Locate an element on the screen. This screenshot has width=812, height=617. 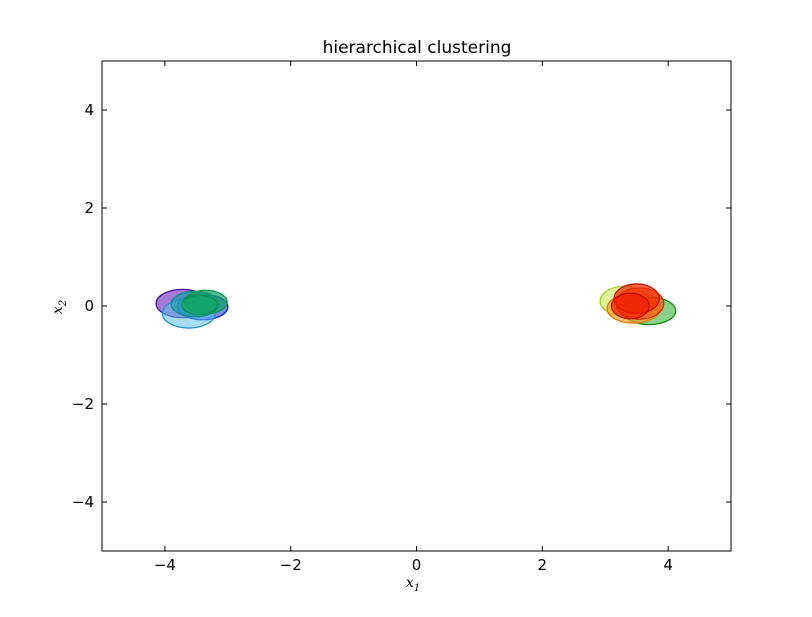
x-axis-label: x1 is located at coordinates (413, 584).